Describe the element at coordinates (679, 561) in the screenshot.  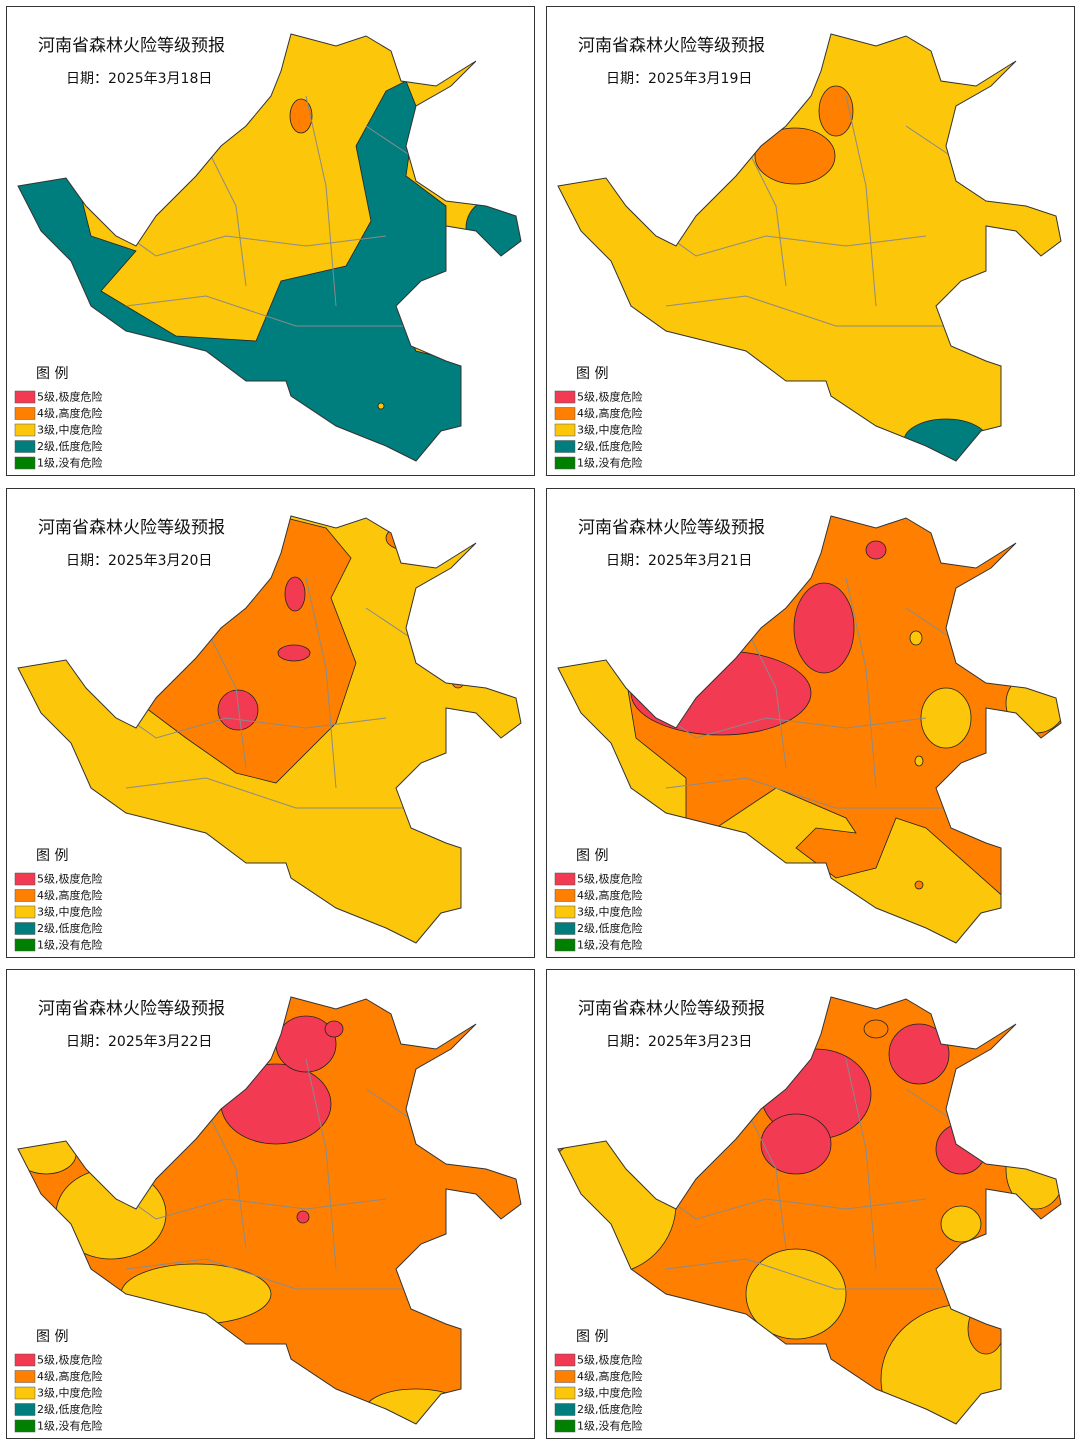
I see `map-date: 日期：2025年3月21日` at that location.